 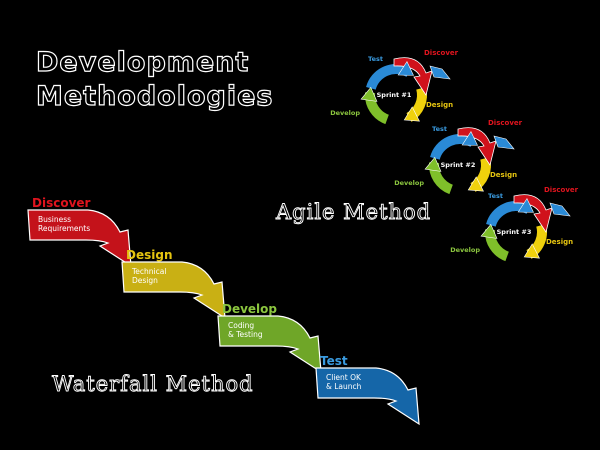 I want to click on agile-method-label: Agile Method, so click(x=354, y=212).